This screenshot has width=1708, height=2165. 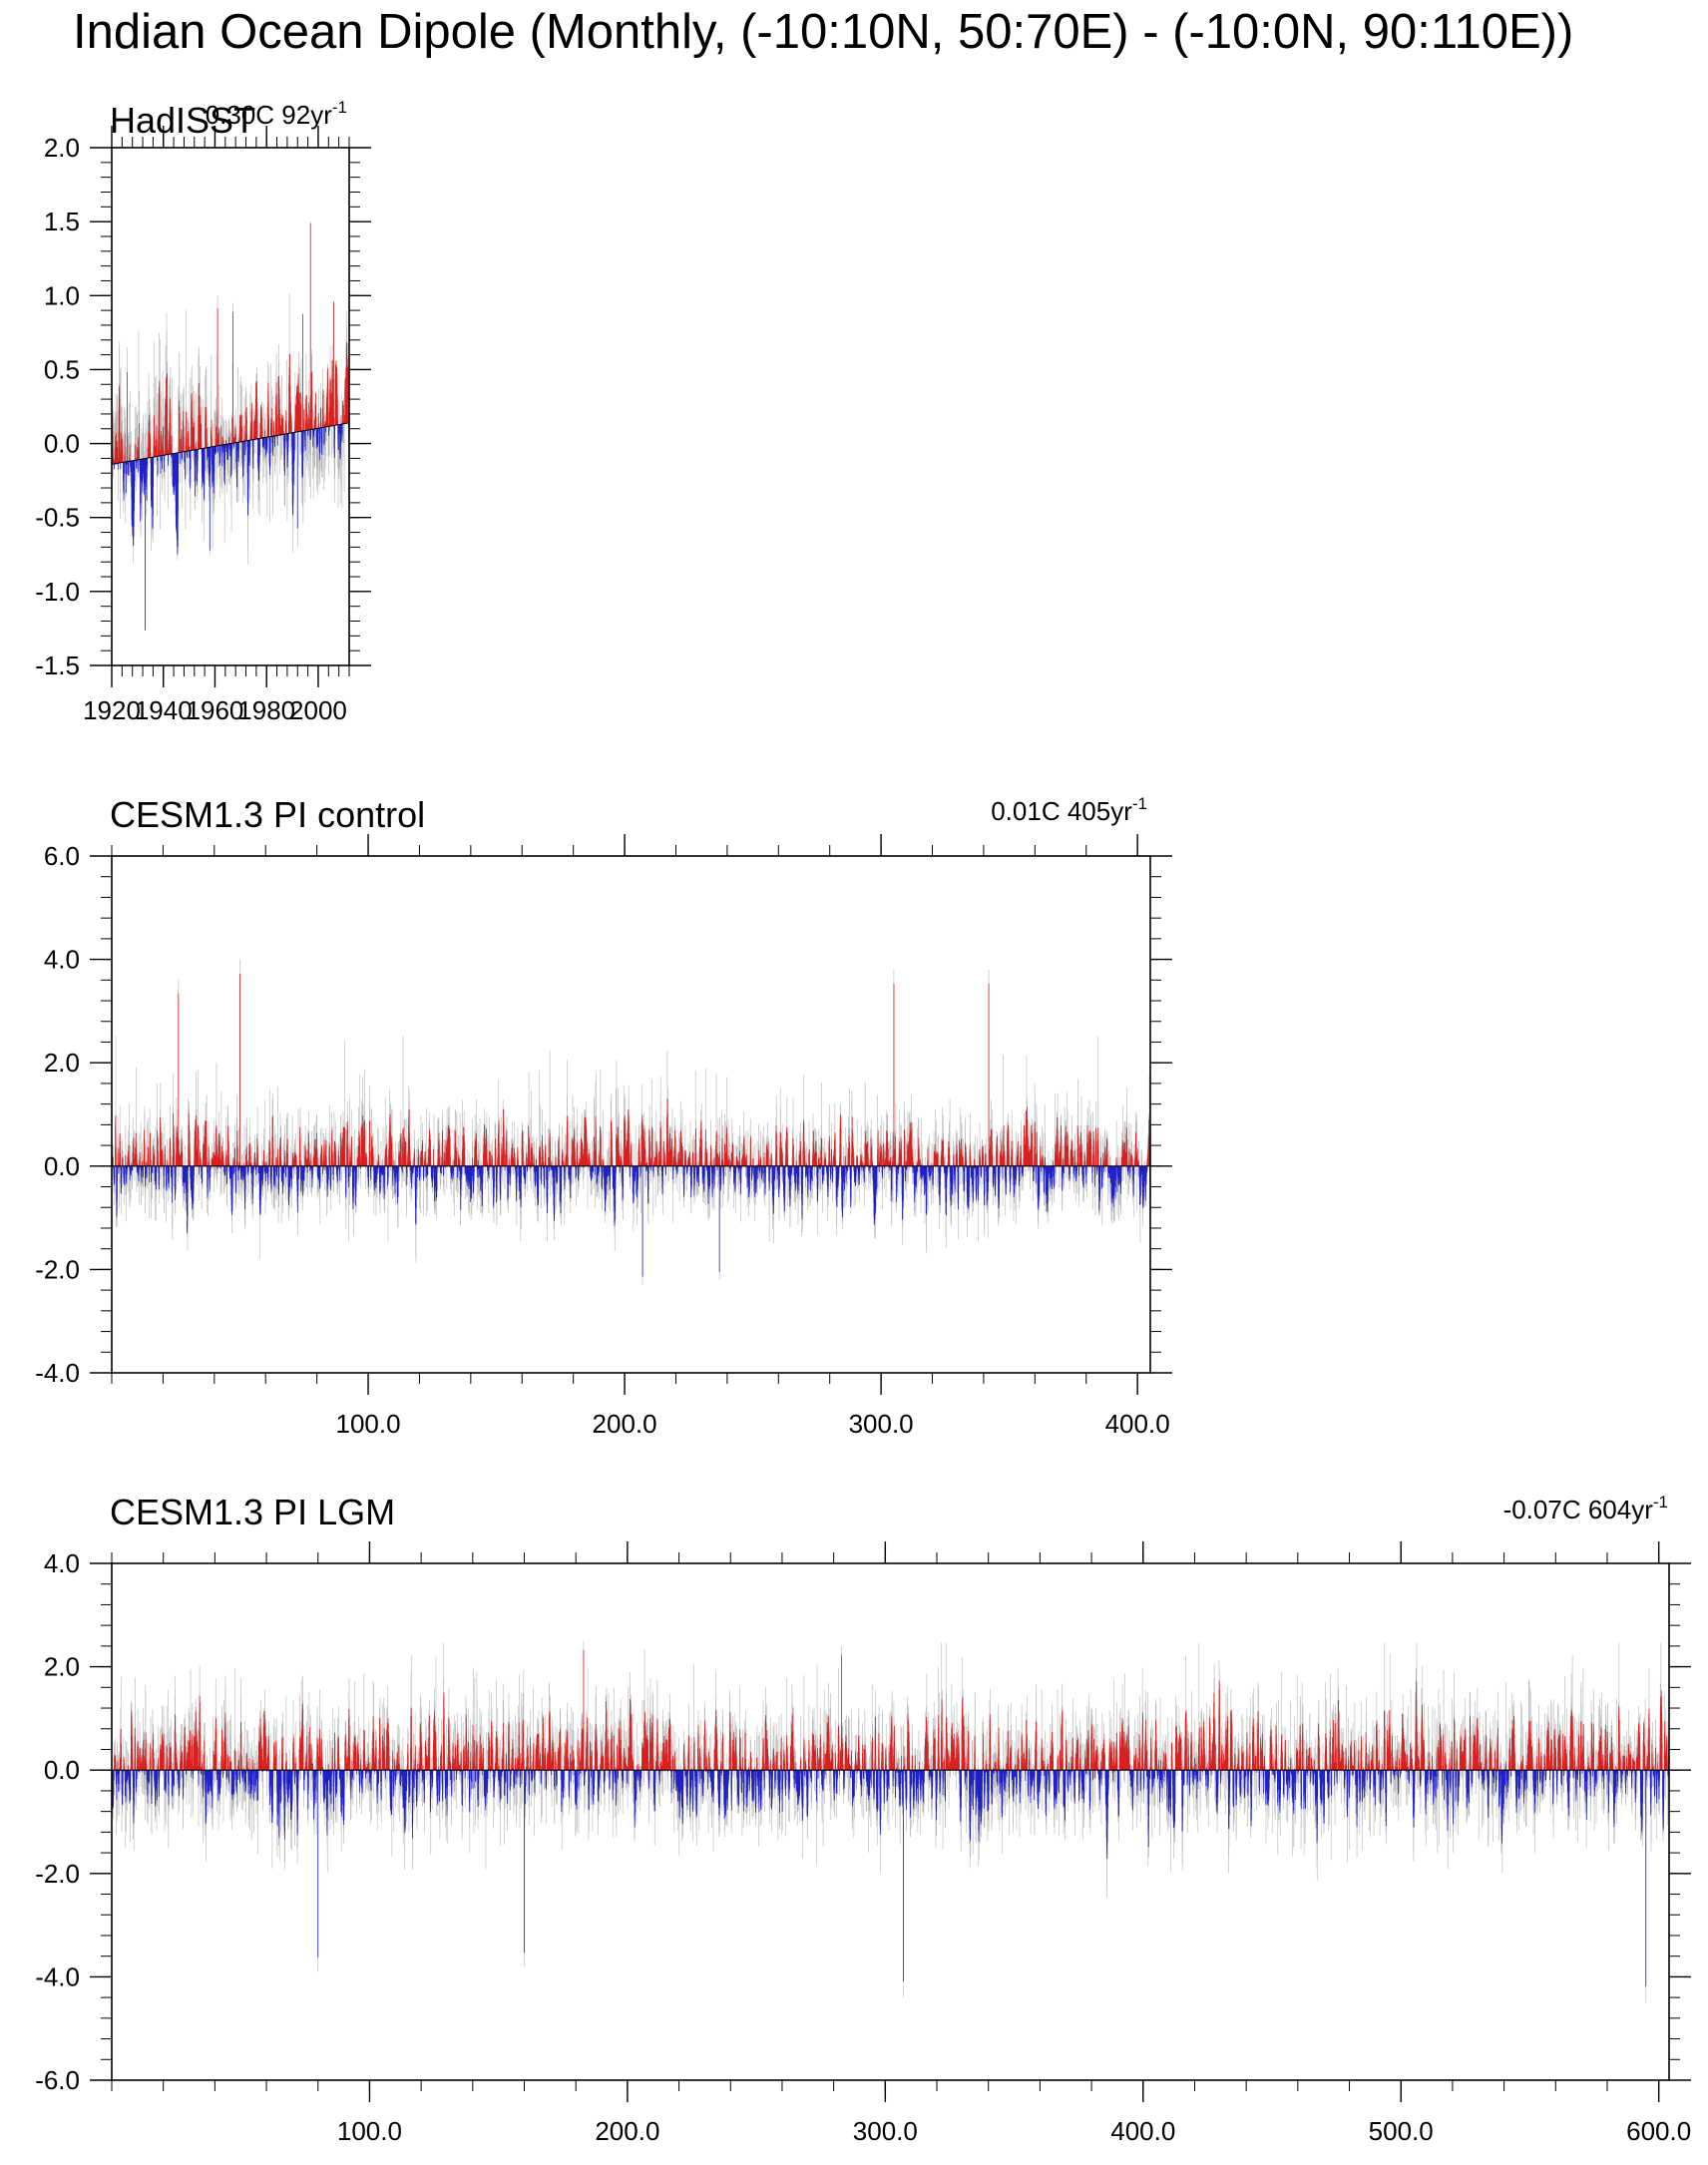 What do you see at coordinates (164, 710) in the screenshot?
I see `x-tick-label: 1940` at bounding box center [164, 710].